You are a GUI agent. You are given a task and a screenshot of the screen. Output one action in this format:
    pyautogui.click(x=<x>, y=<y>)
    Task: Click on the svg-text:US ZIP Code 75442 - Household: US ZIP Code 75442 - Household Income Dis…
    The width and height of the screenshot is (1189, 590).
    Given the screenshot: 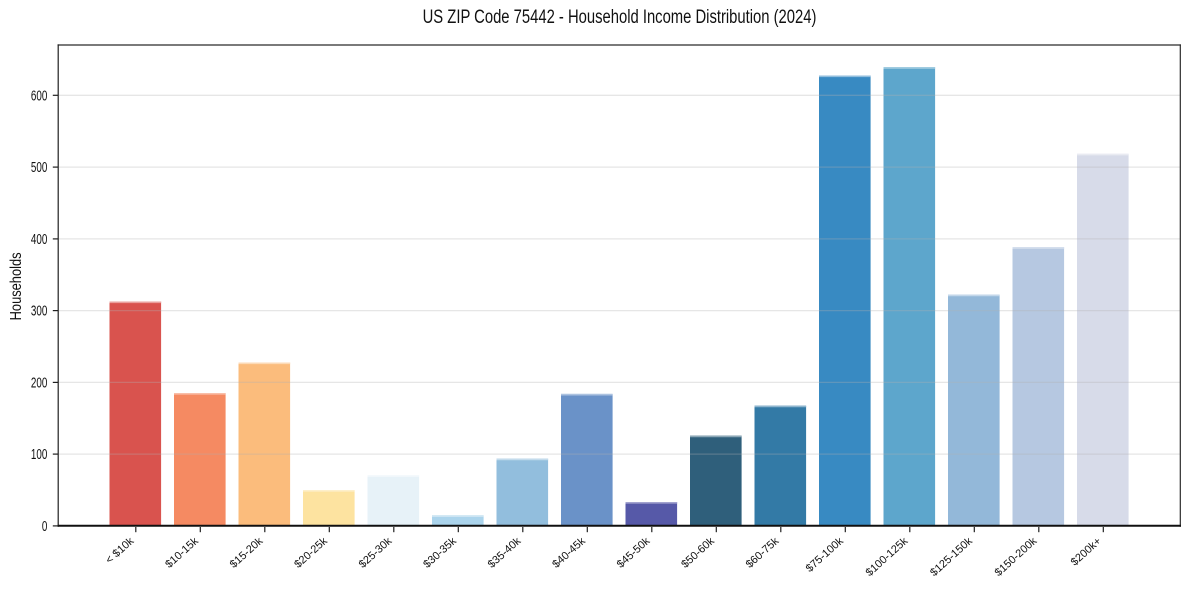 What is the action you would take?
    pyautogui.click(x=620, y=16)
    